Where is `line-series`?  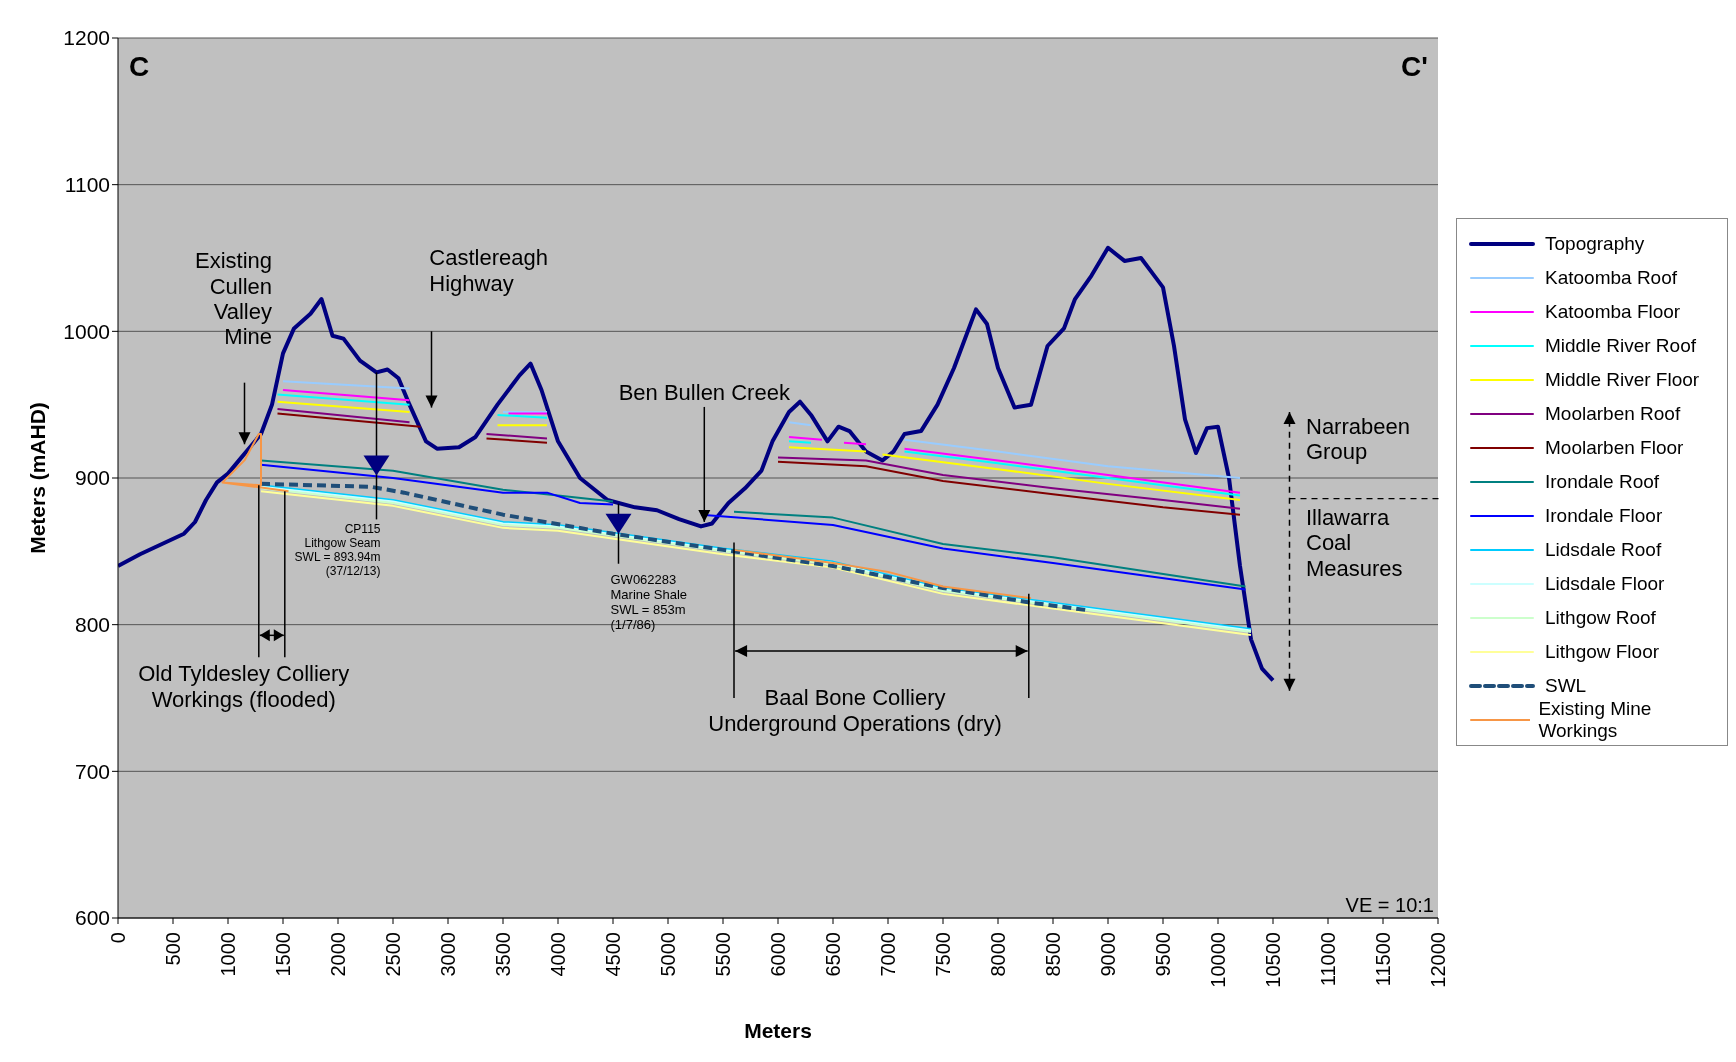 line-series is located at coordinates (673, 546).